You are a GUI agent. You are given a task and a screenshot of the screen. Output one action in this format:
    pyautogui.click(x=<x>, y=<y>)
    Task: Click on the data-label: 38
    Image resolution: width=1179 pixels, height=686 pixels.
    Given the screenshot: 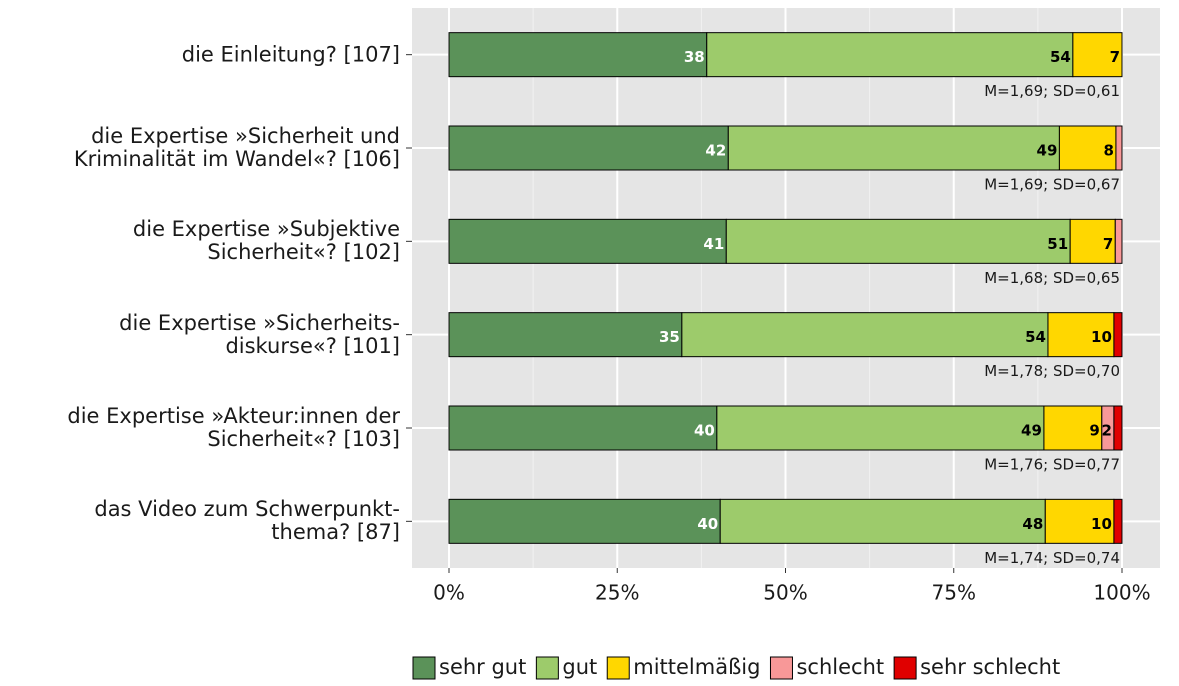 What is the action you would take?
    pyautogui.click(x=694, y=57)
    